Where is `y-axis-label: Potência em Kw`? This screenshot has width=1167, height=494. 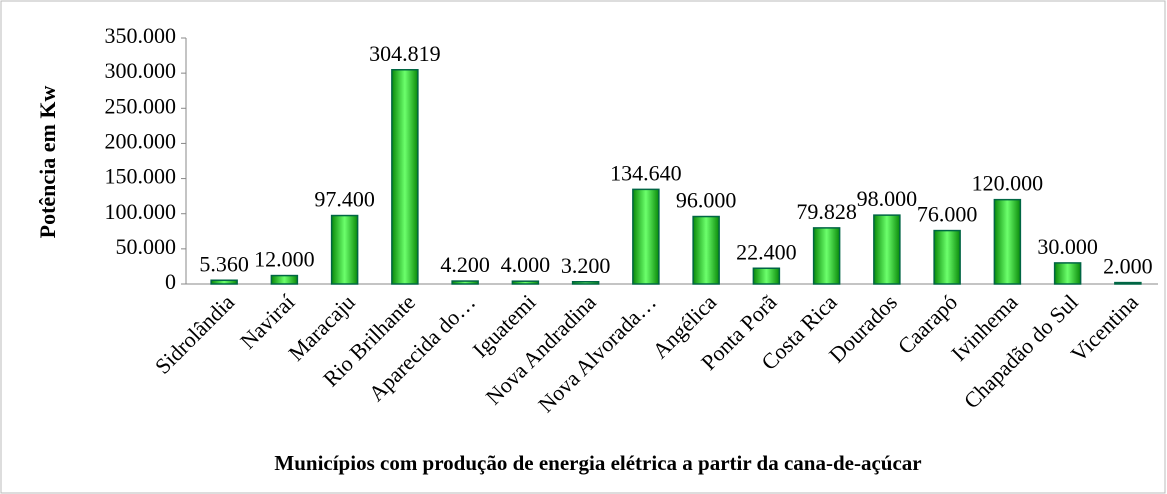 y-axis-label: Potência em Kw is located at coordinates (47, 162).